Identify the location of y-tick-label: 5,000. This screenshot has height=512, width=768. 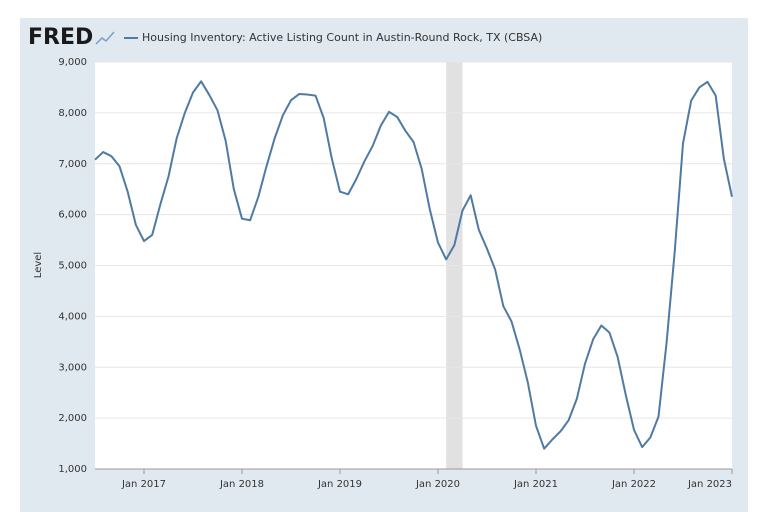
(72, 266).